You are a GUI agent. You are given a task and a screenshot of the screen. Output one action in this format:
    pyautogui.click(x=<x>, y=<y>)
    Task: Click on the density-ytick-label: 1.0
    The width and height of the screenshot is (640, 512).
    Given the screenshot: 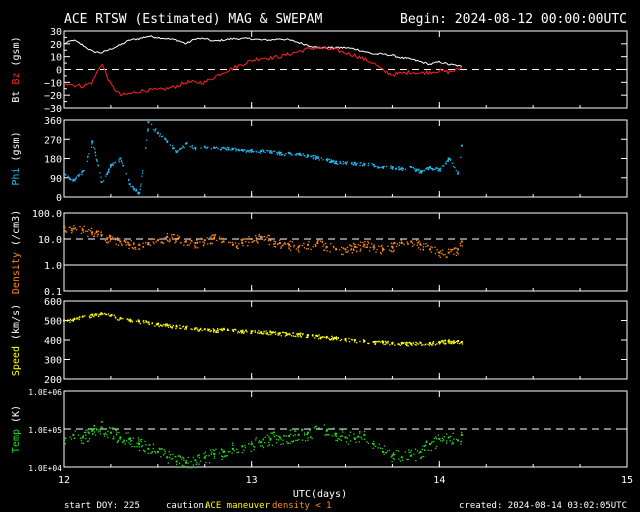 What is the action you would take?
    pyautogui.click(x=53, y=266)
    